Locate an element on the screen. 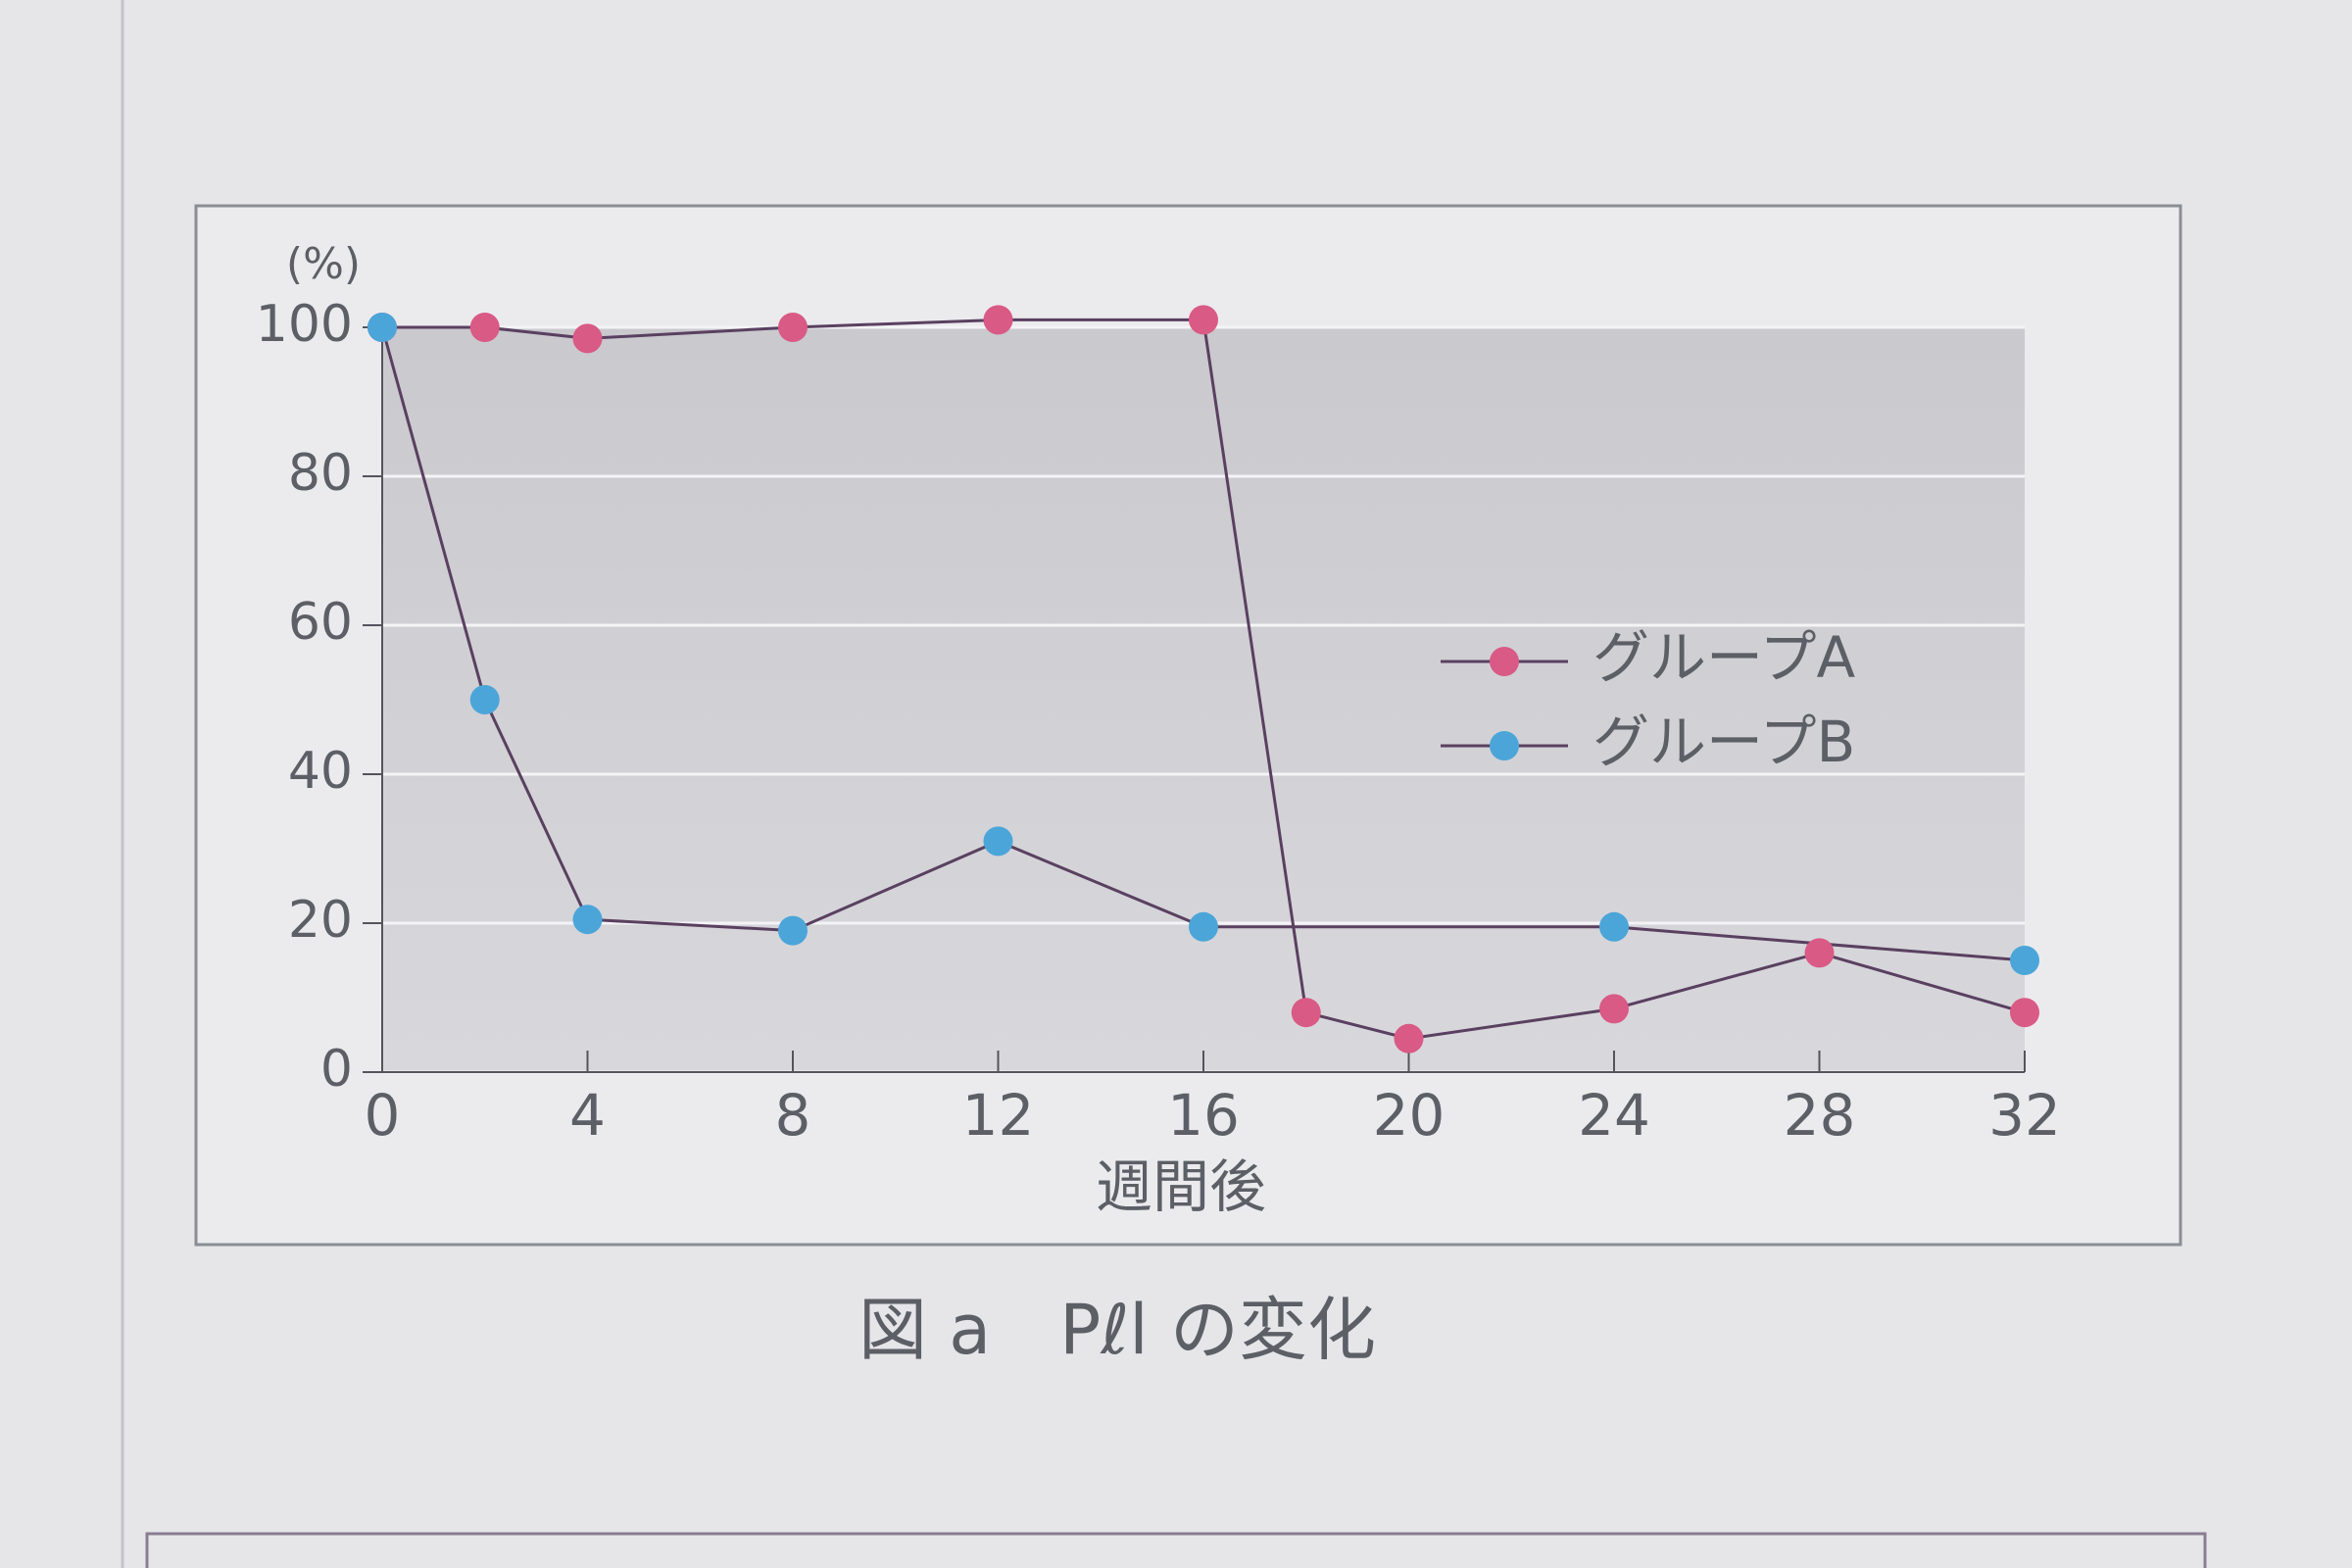 The height and width of the screenshot is (1568, 2352). x-tick-label: 16 is located at coordinates (1203, 1115).